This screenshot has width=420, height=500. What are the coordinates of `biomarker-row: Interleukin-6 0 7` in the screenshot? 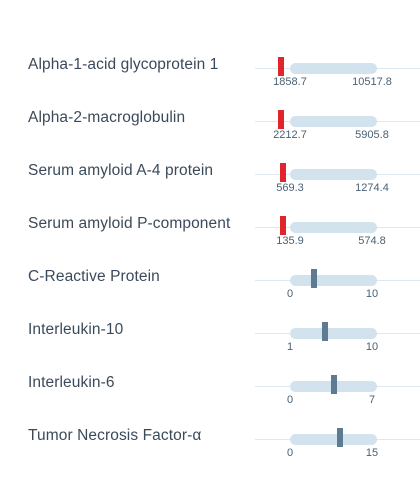 It's located at (210, 384).